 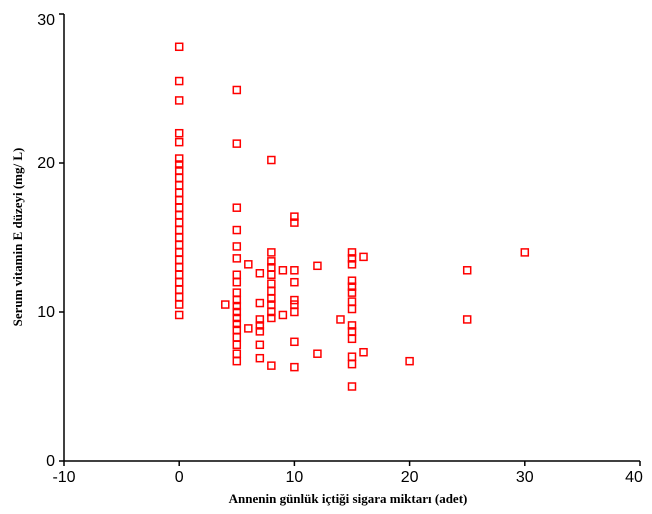 What do you see at coordinates (46, 312) in the screenshot?
I see `y-tick-label: 10` at bounding box center [46, 312].